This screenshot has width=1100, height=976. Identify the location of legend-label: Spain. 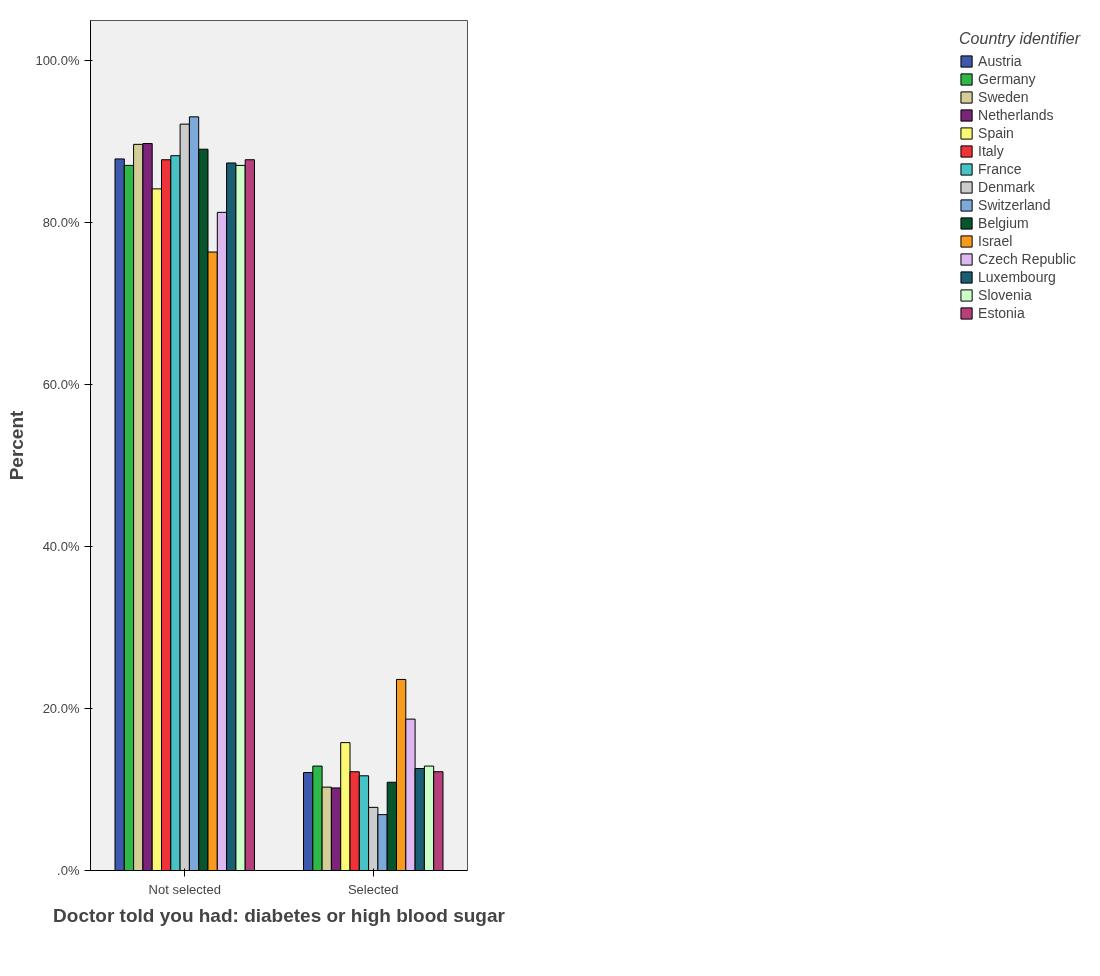
(996, 133).